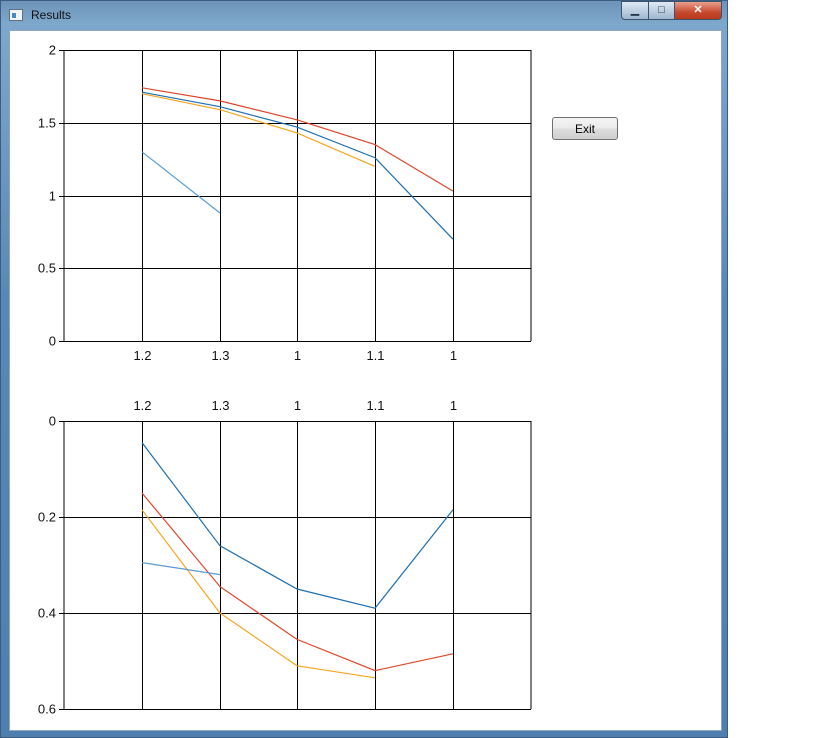 This screenshot has width=819, height=738. I want to click on y-tick-label: 0.6, so click(47, 709).